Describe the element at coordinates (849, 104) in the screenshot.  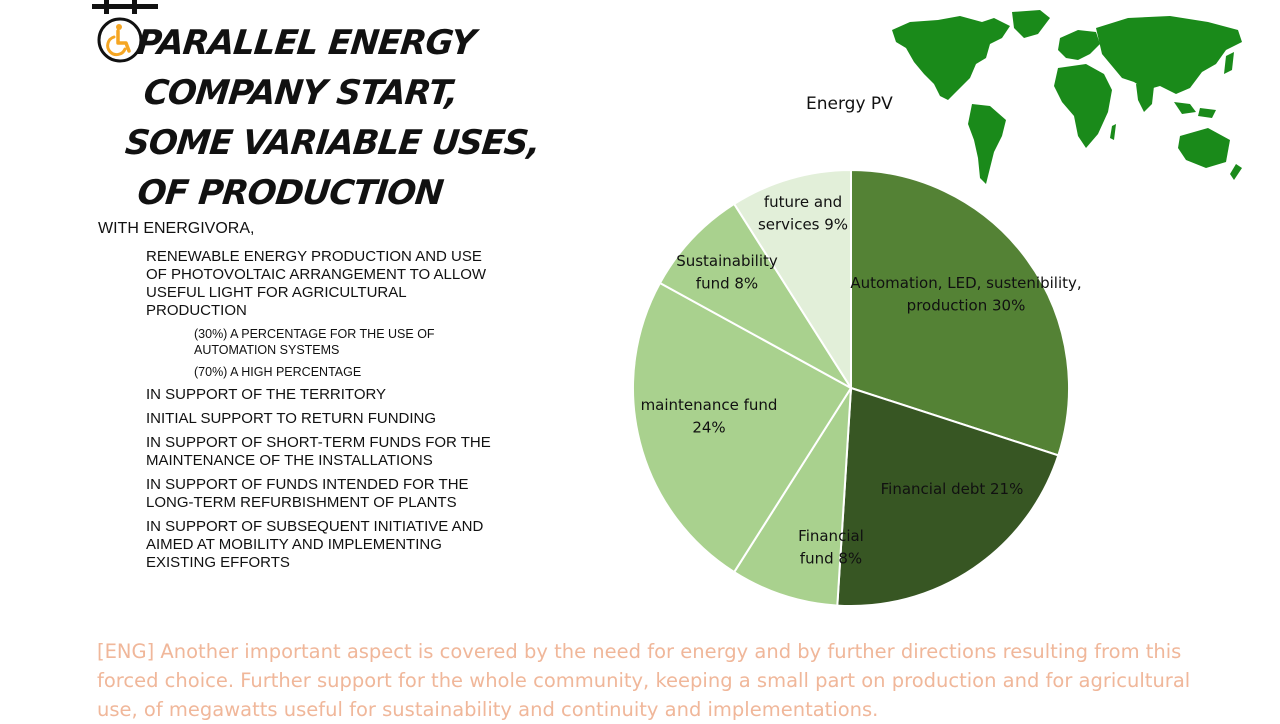
I see `chart-title: Energy PV` at that location.